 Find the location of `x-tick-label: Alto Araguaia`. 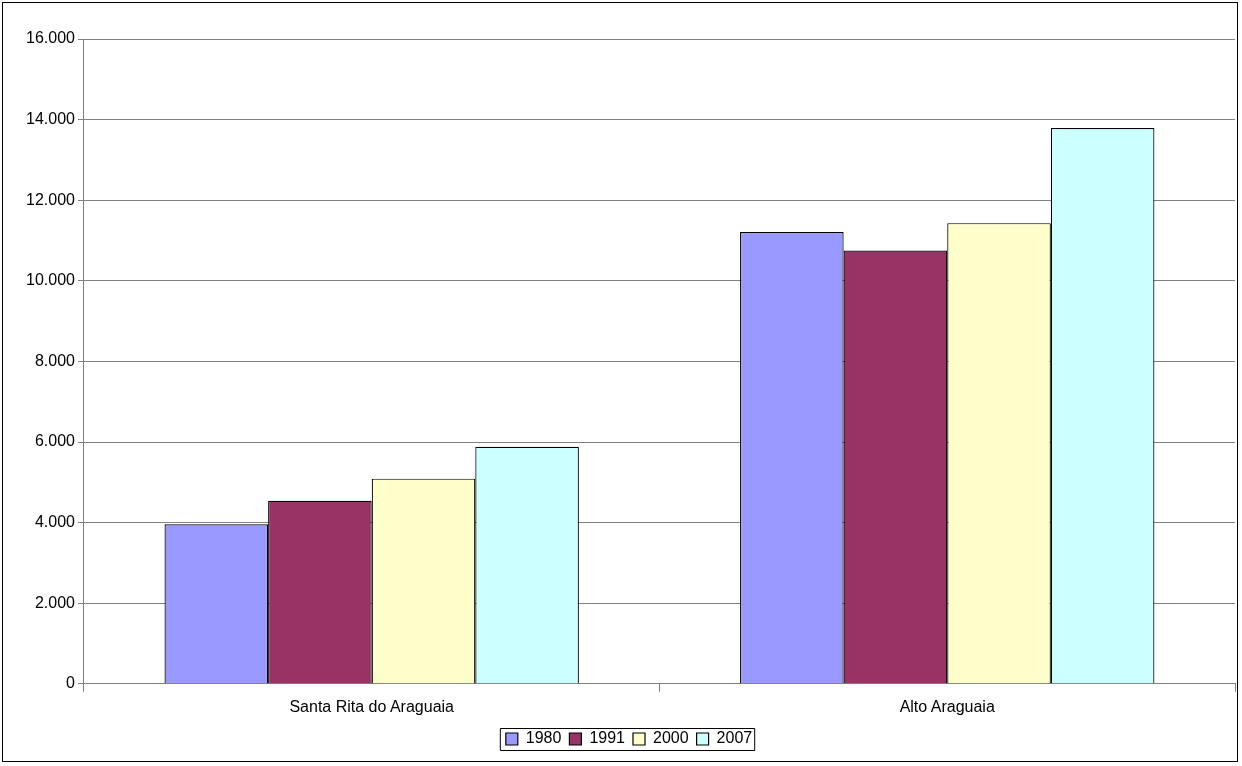

x-tick-label: Alto Araguaia is located at coordinates (947, 706).